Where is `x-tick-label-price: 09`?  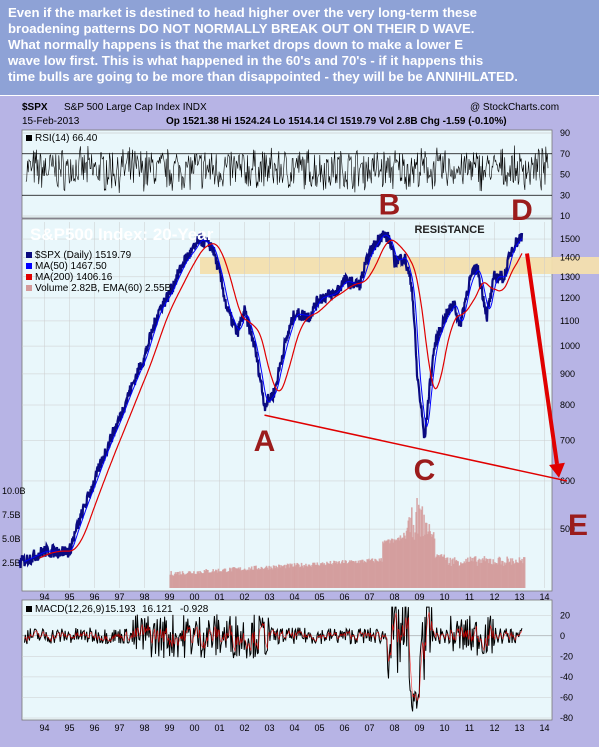
x-tick-label-price: 09 is located at coordinates (419, 597).